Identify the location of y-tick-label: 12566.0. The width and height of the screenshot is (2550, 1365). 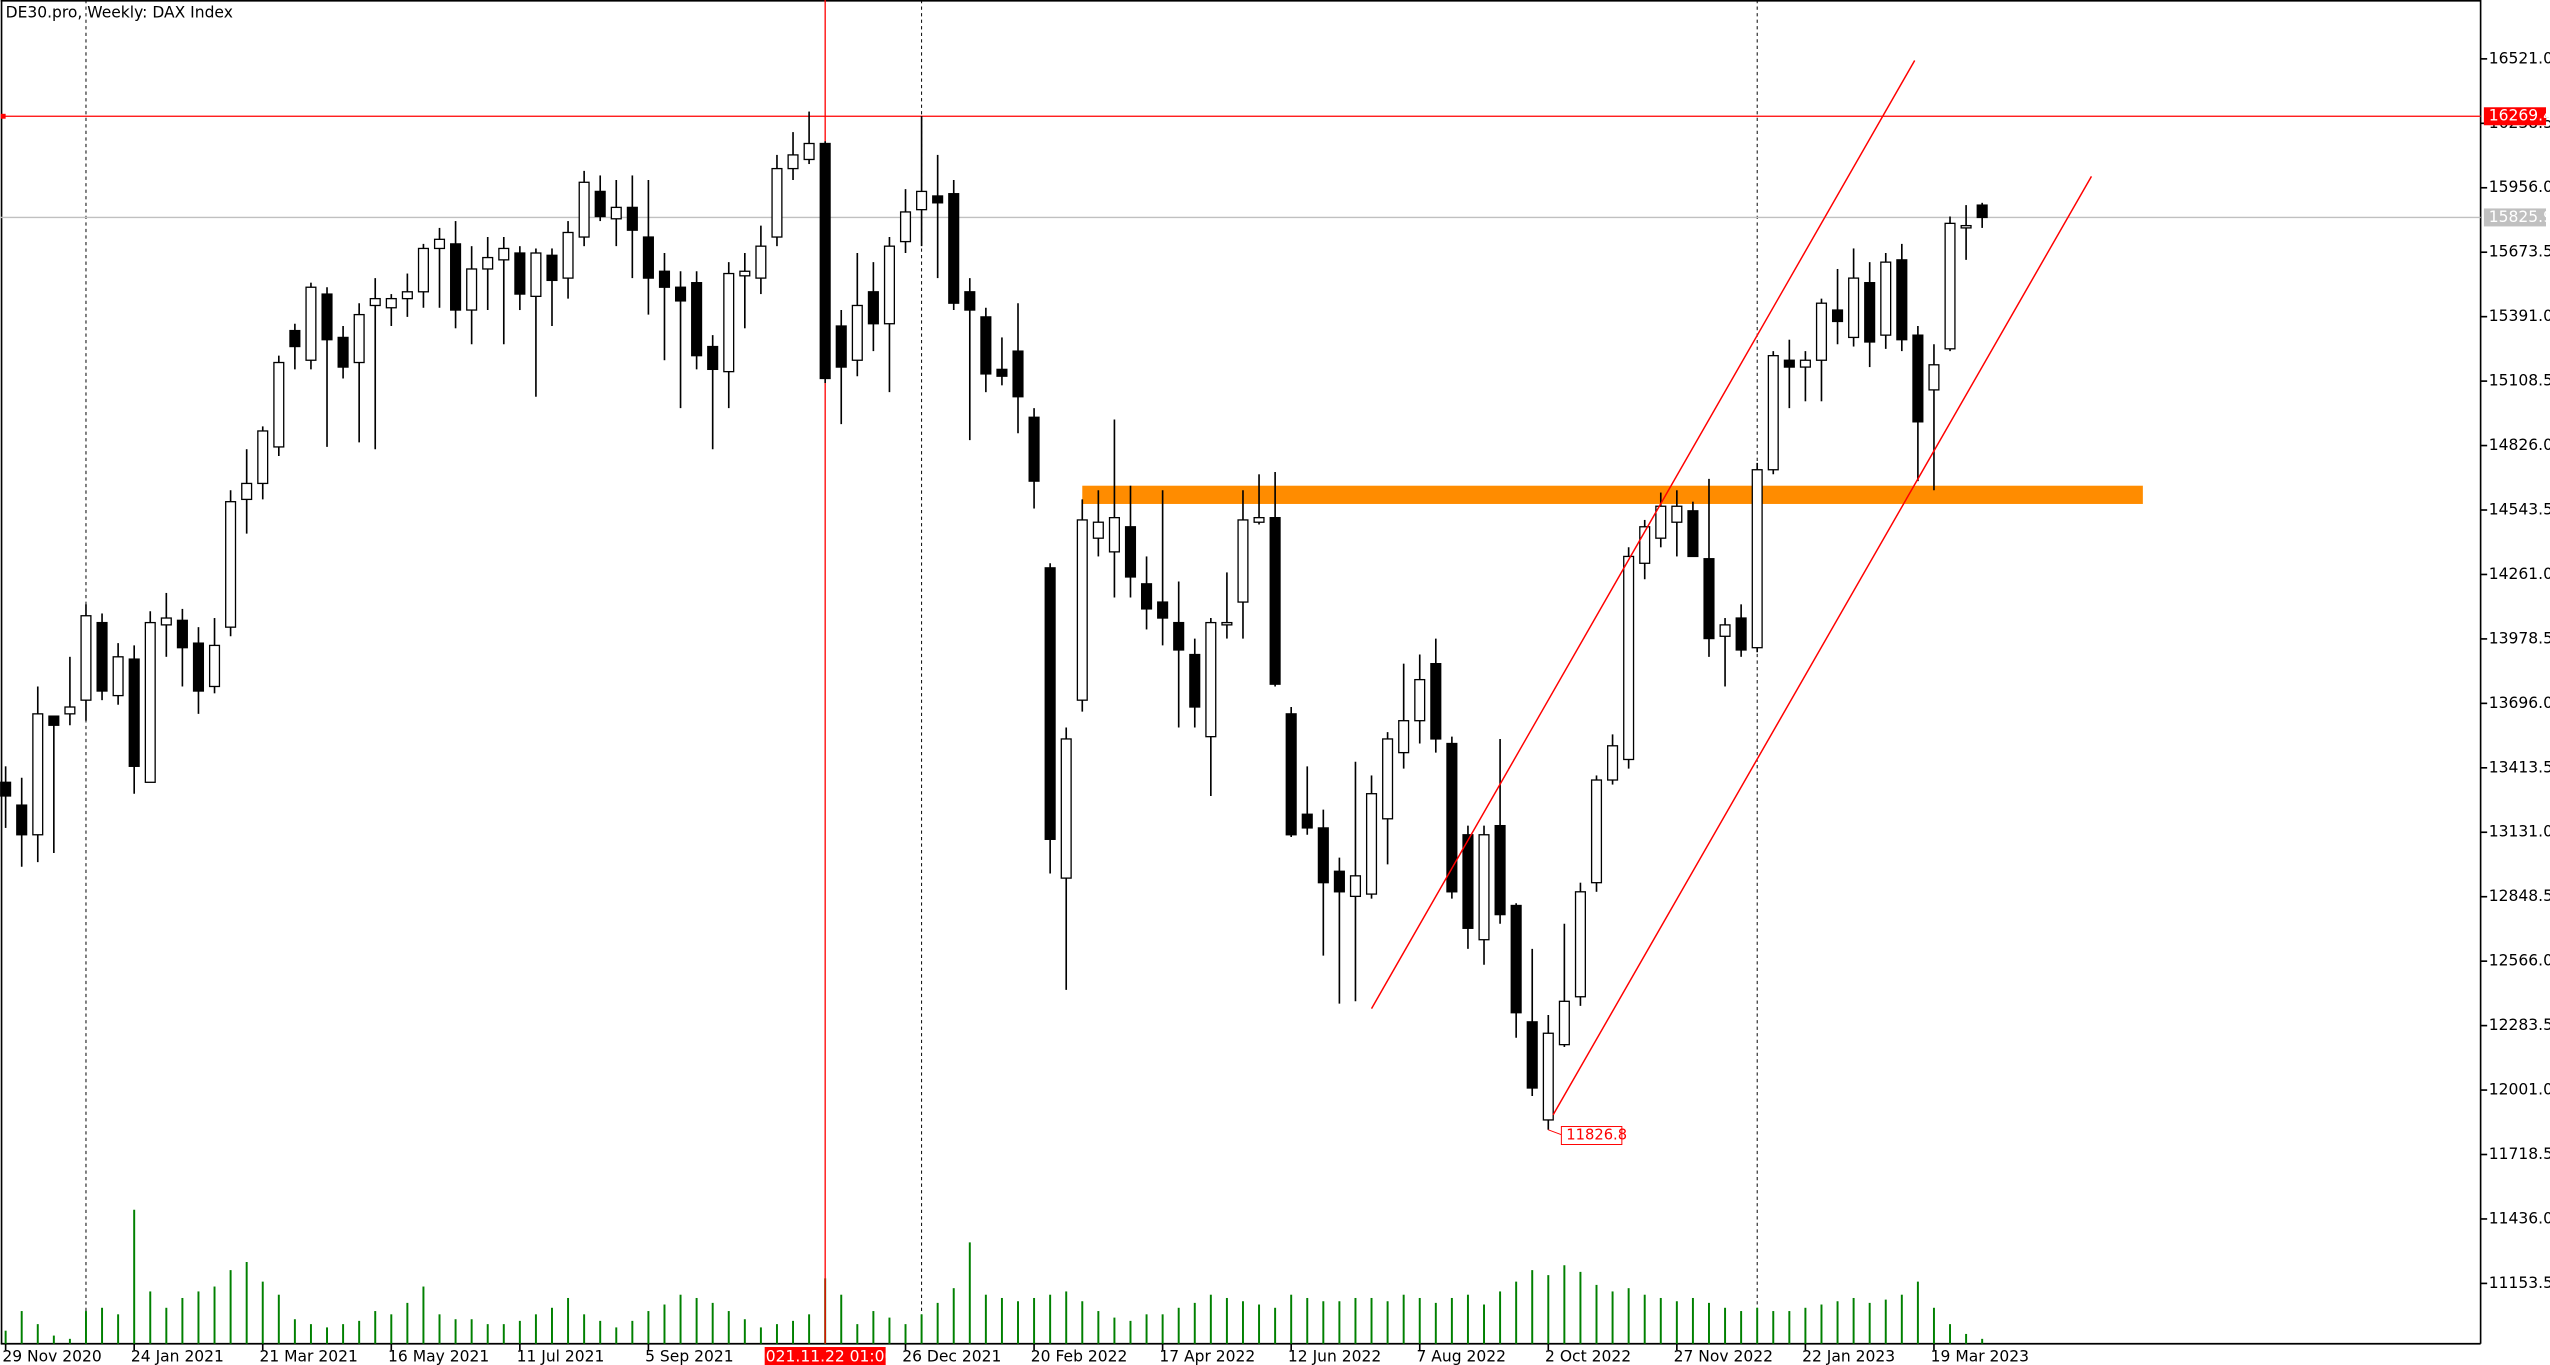
(2519, 961).